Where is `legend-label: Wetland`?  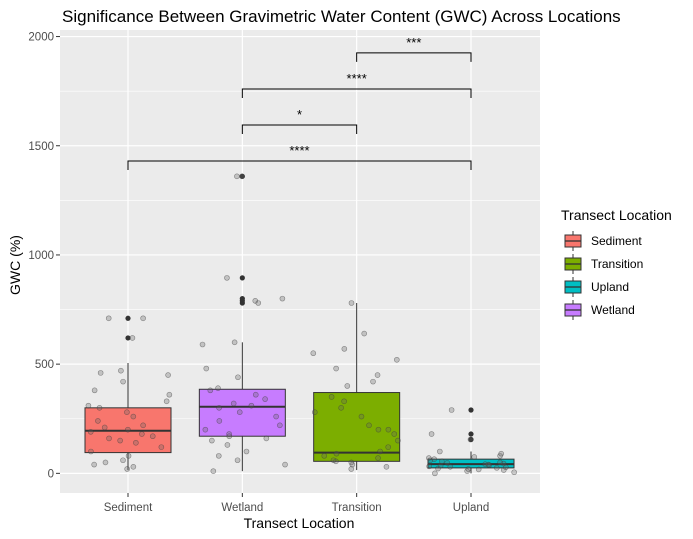 legend-label: Wetland is located at coordinates (613, 310).